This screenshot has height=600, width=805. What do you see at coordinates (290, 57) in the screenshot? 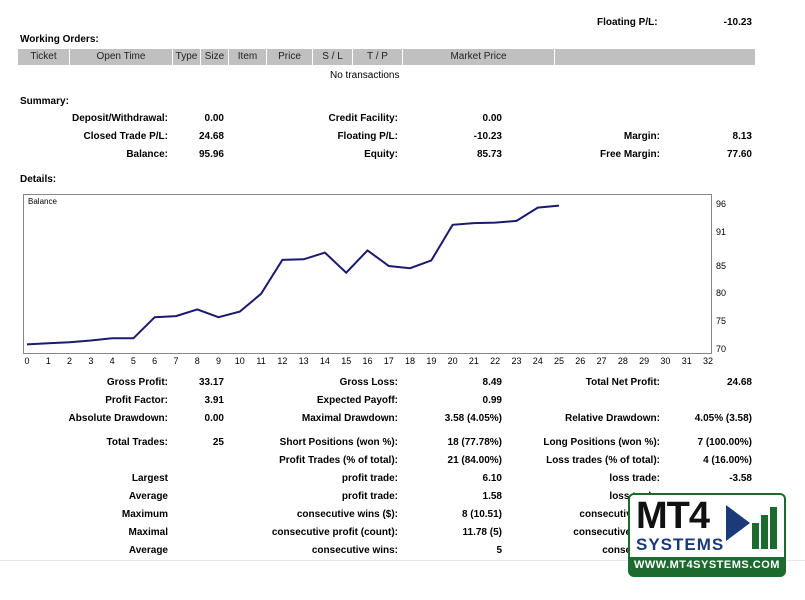
I see `col-price: Price` at bounding box center [290, 57].